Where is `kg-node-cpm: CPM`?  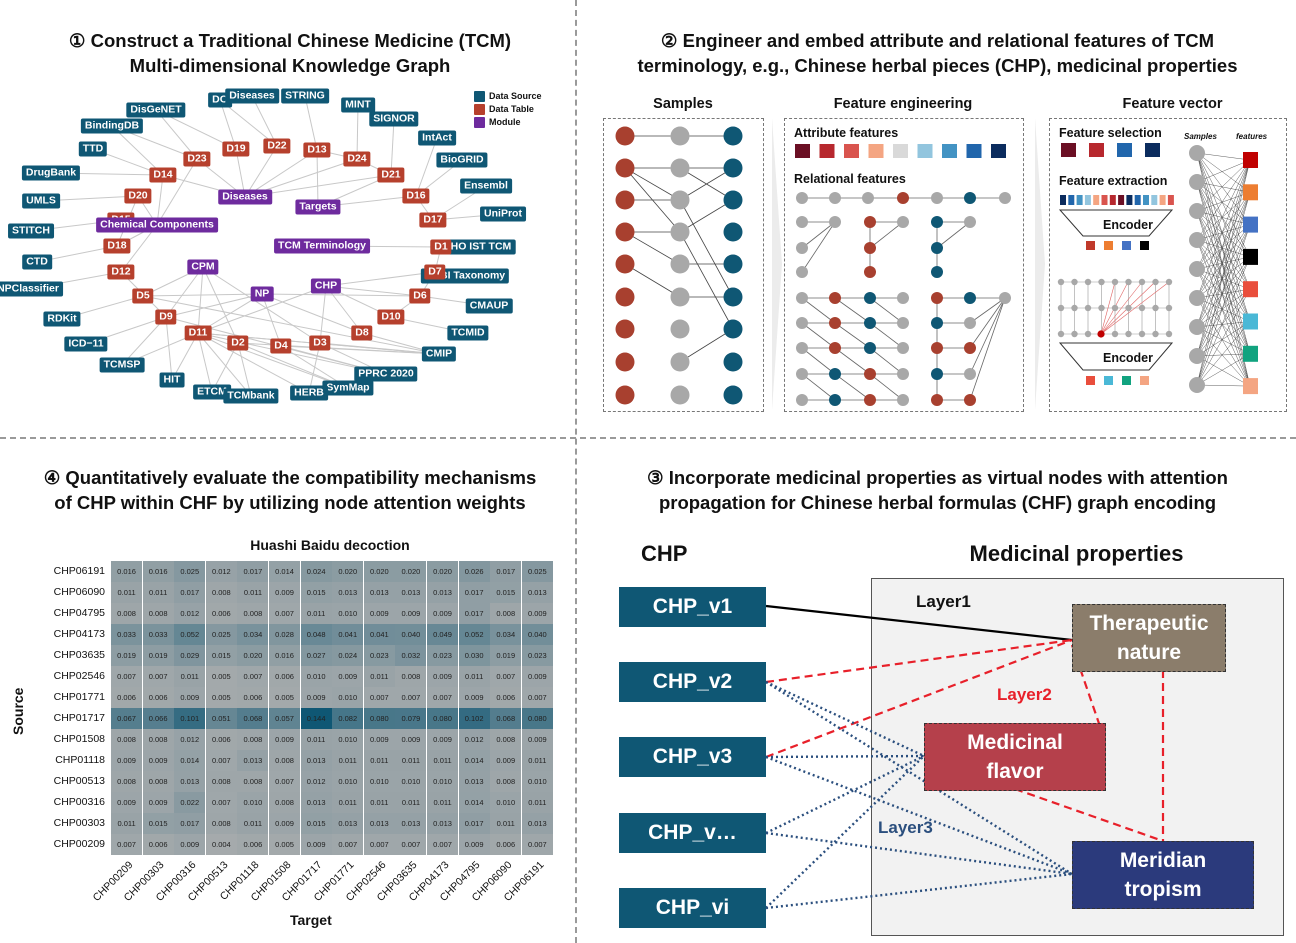 kg-node-cpm: CPM is located at coordinates (203, 267).